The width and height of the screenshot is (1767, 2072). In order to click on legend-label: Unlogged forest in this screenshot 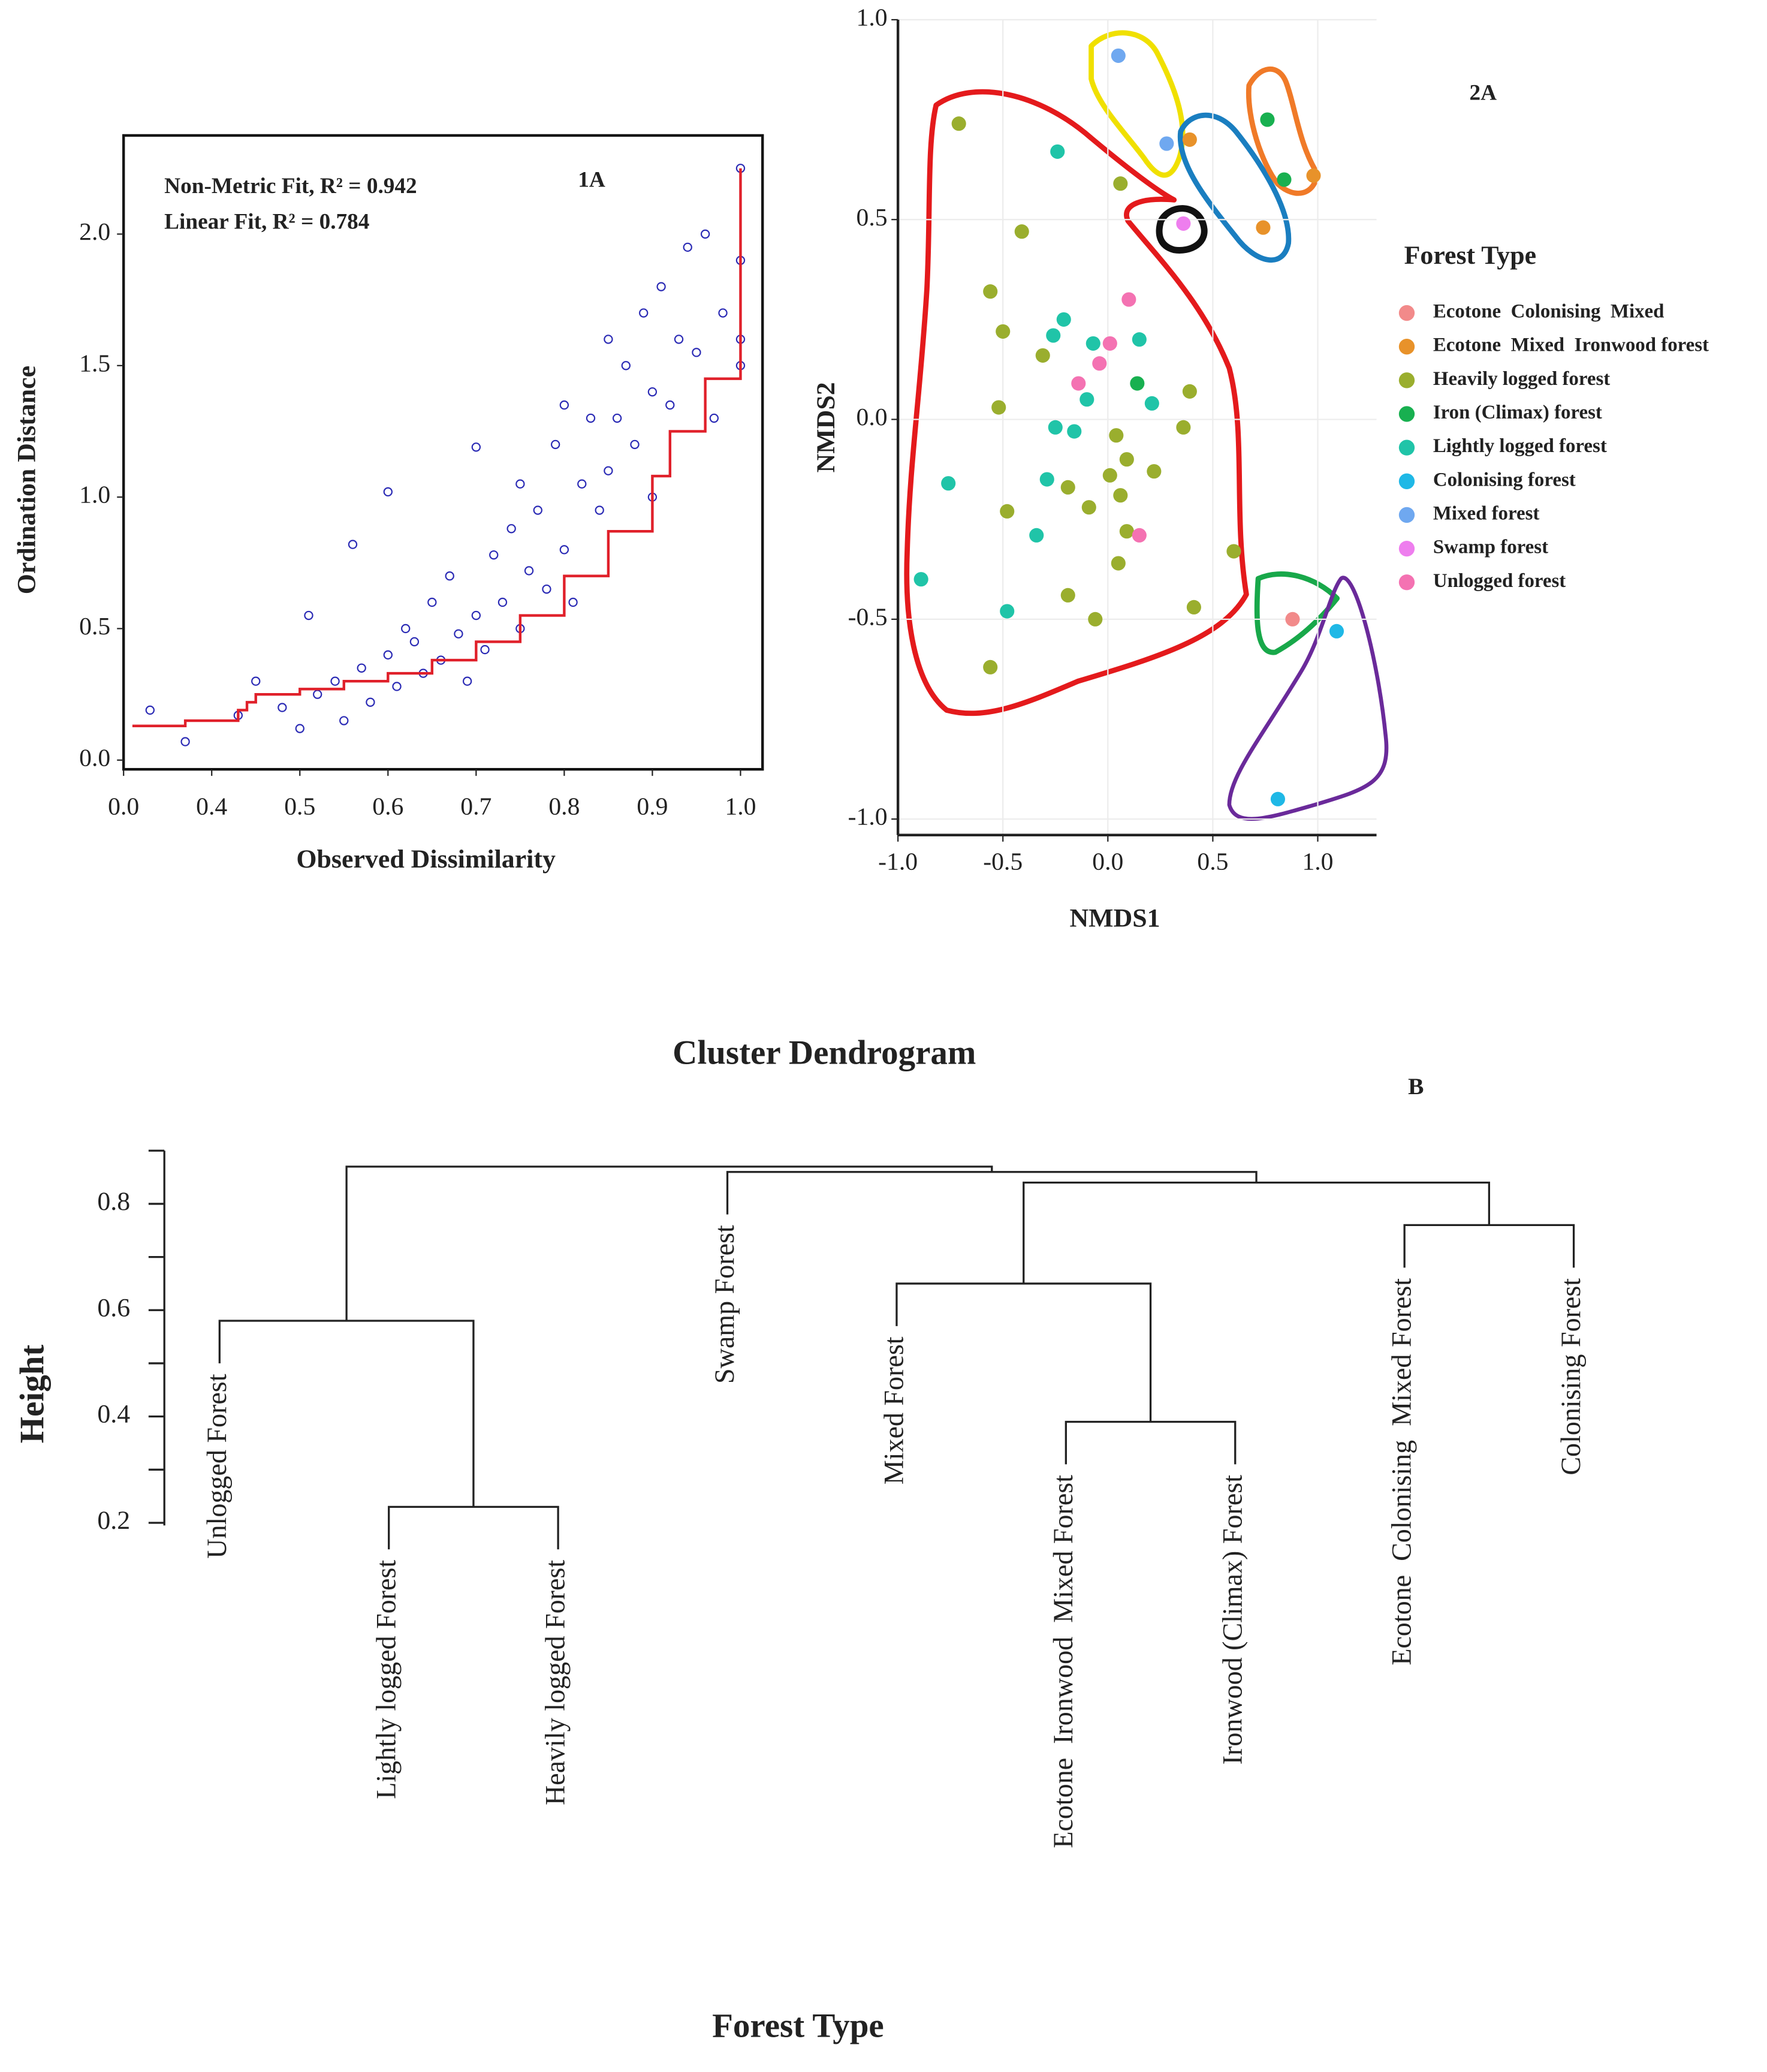, I will do `click(1499, 581)`.